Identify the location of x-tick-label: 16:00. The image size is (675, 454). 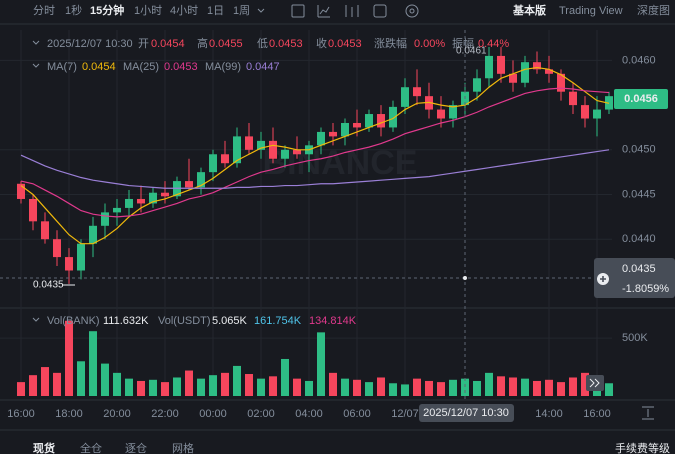
(597, 414).